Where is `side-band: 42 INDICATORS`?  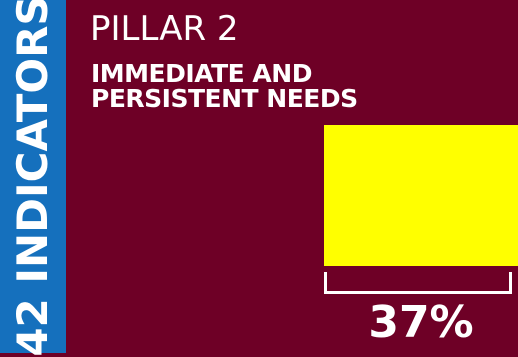 side-band: 42 INDICATORS is located at coordinates (33, 178).